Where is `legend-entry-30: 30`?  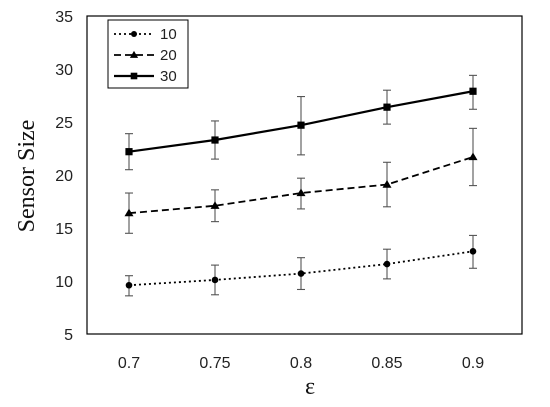
legend-entry-30: 30 is located at coordinates (145, 76).